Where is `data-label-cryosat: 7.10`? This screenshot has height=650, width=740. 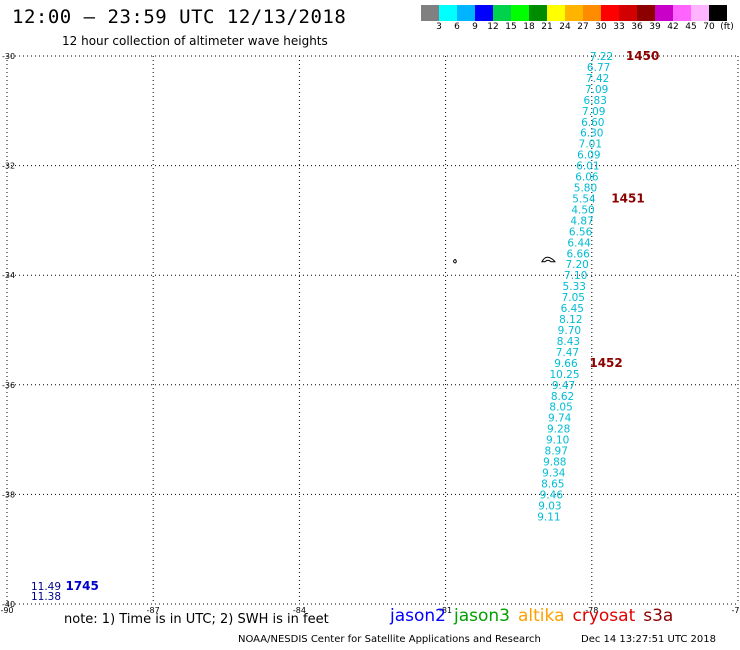 data-label-cryosat: 7.10 is located at coordinates (575, 276).